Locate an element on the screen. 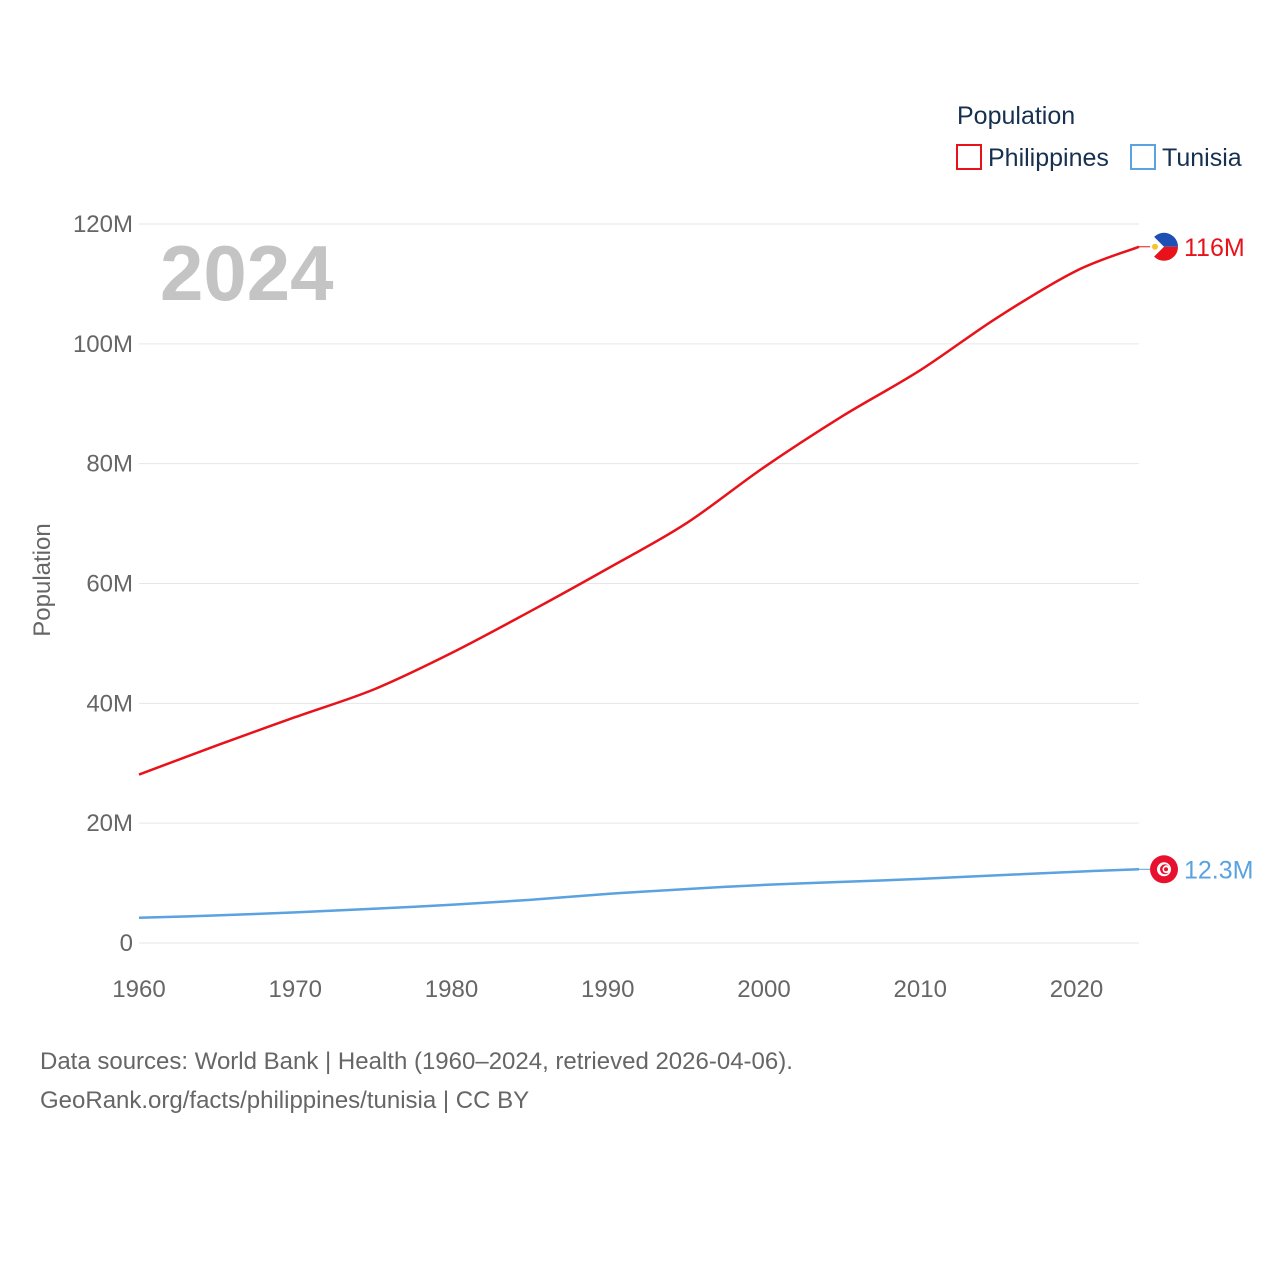 This screenshot has height=1280, width=1280. x-tick-label: 1980 is located at coordinates (451, 989).